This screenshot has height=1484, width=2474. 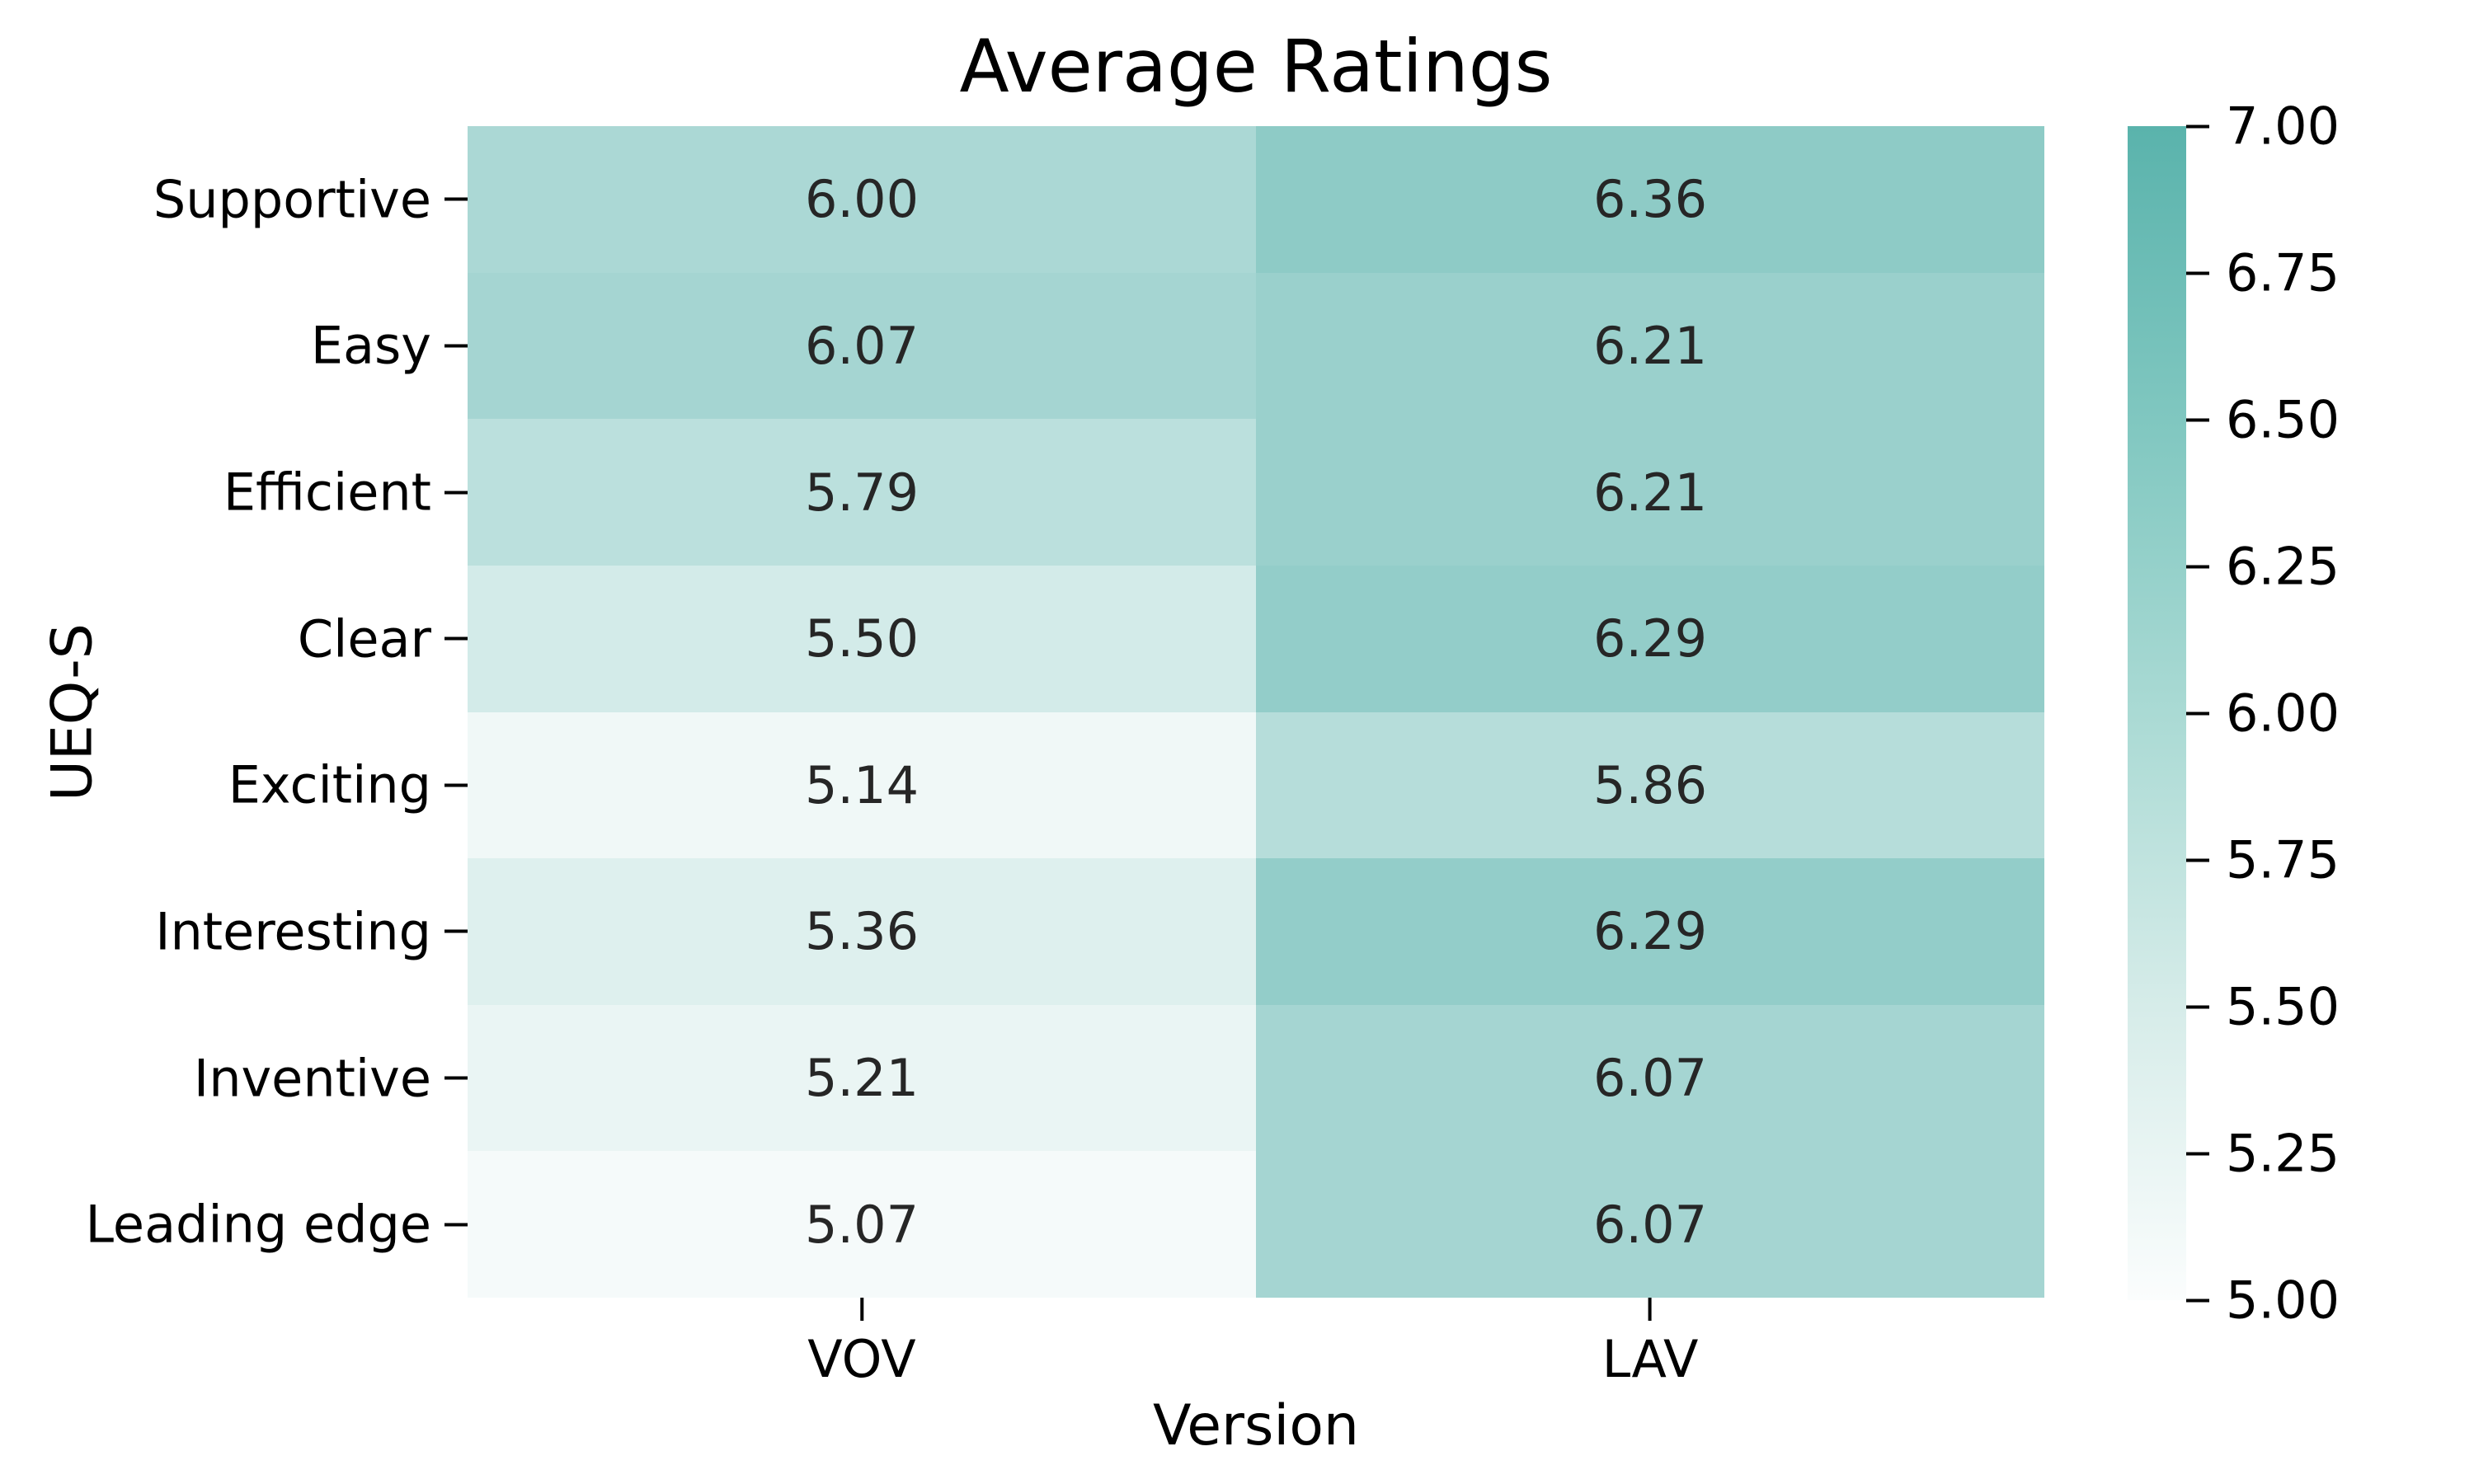 What do you see at coordinates (2283, 713) in the screenshot?
I see `colorbar-tick-label: 6.00` at bounding box center [2283, 713].